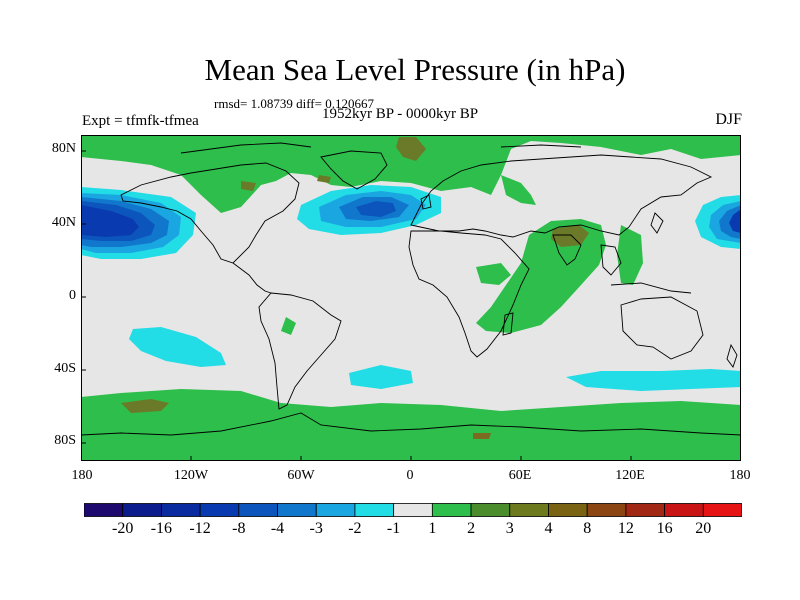 The width and height of the screenshot is (800, 600). Describe the element at coordinates (277, 528) in the screenshot. I see `colorbar-label: -4` at that location.